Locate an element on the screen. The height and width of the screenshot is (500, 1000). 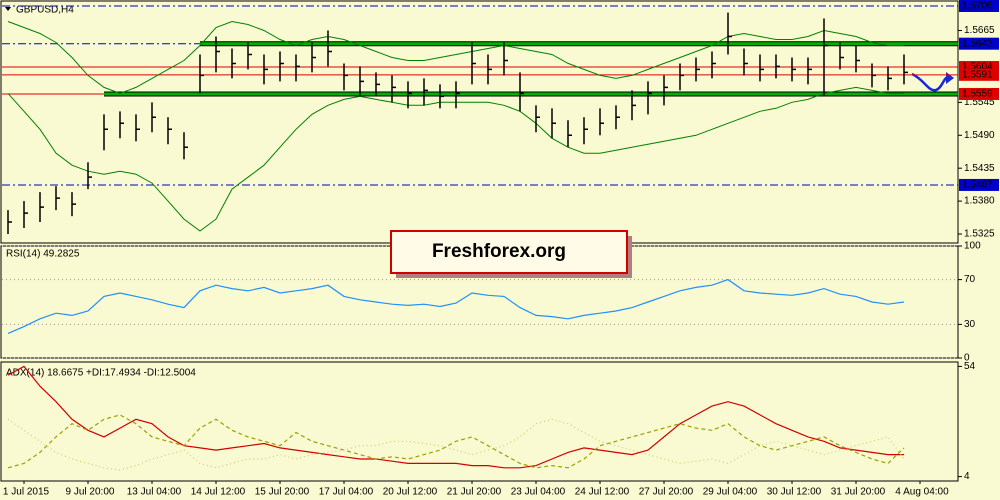
level-label: 1.5604 is located at coordinates (977, 67).